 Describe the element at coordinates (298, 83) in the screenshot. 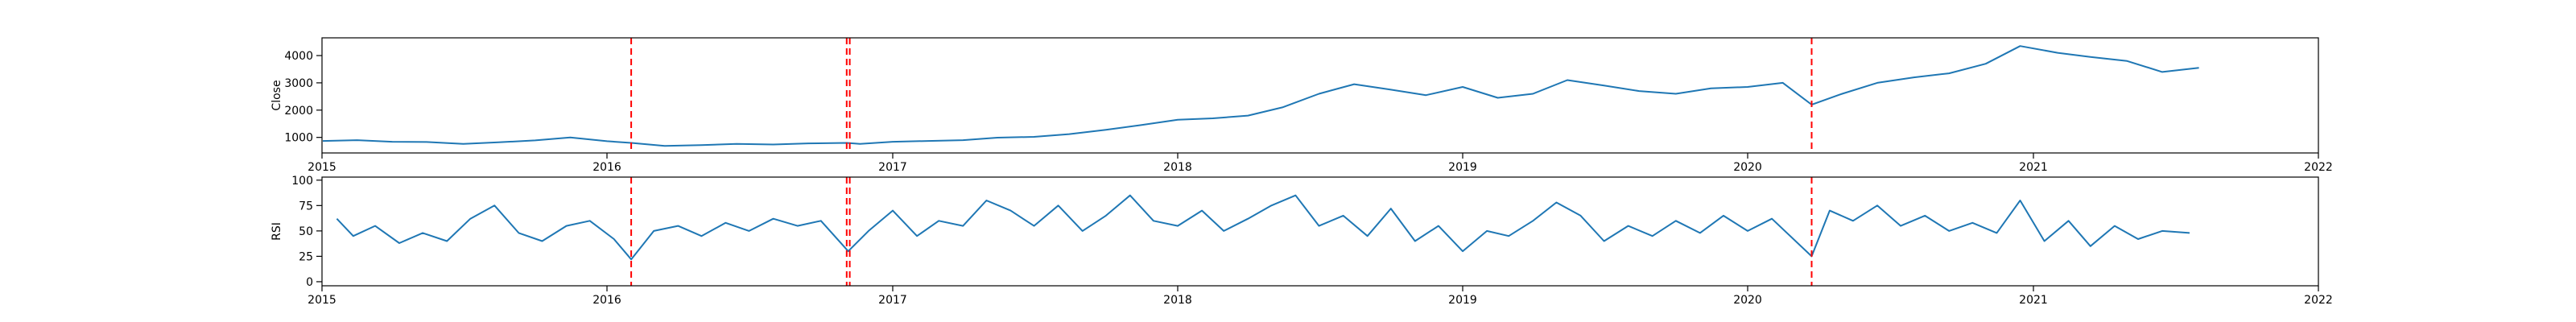

I see `y-tick-label: 3000` at that location.